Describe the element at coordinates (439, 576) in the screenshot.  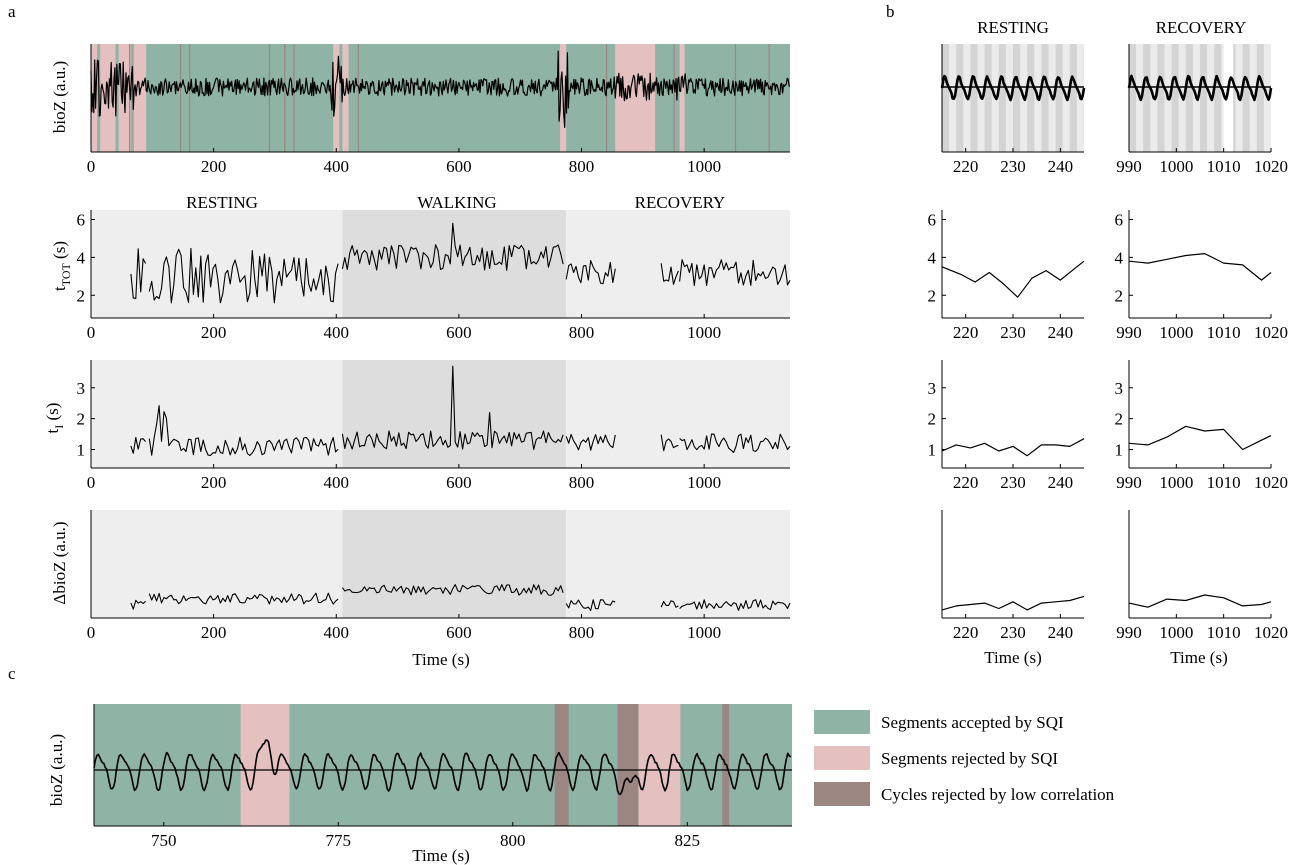
I see `panel-a-dbioz-chart: 0 200 400 600 800 1000` at that location.